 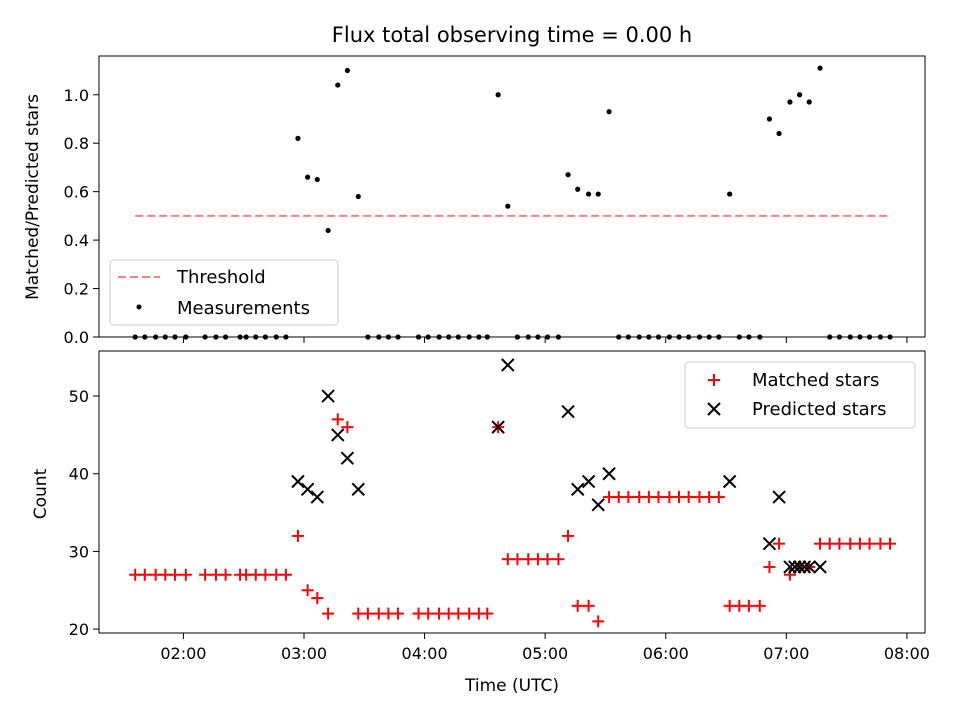 What do you see at coordinates (79, 474) in the screenshot?
I see `count-y-tick-label: 40` at bounding box center [79, 474].